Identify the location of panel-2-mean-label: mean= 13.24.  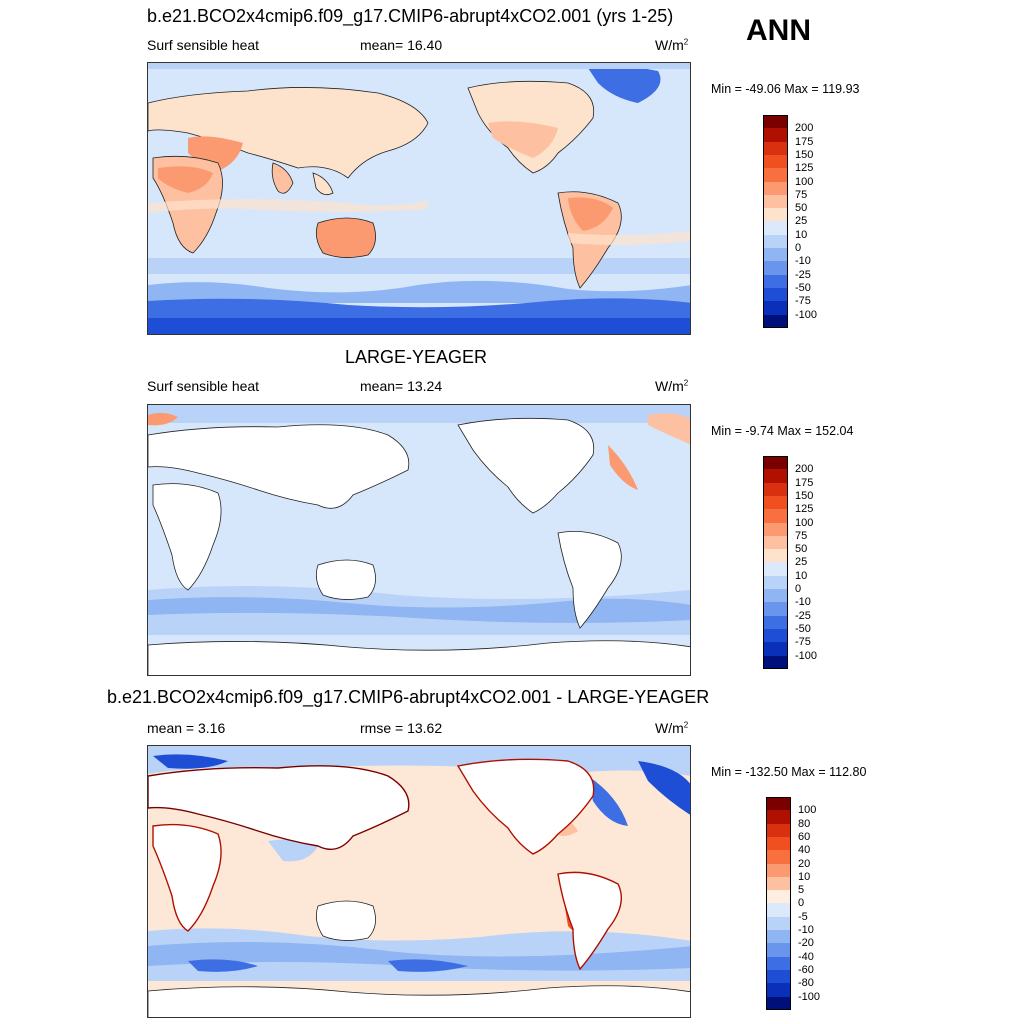
(401, 386).